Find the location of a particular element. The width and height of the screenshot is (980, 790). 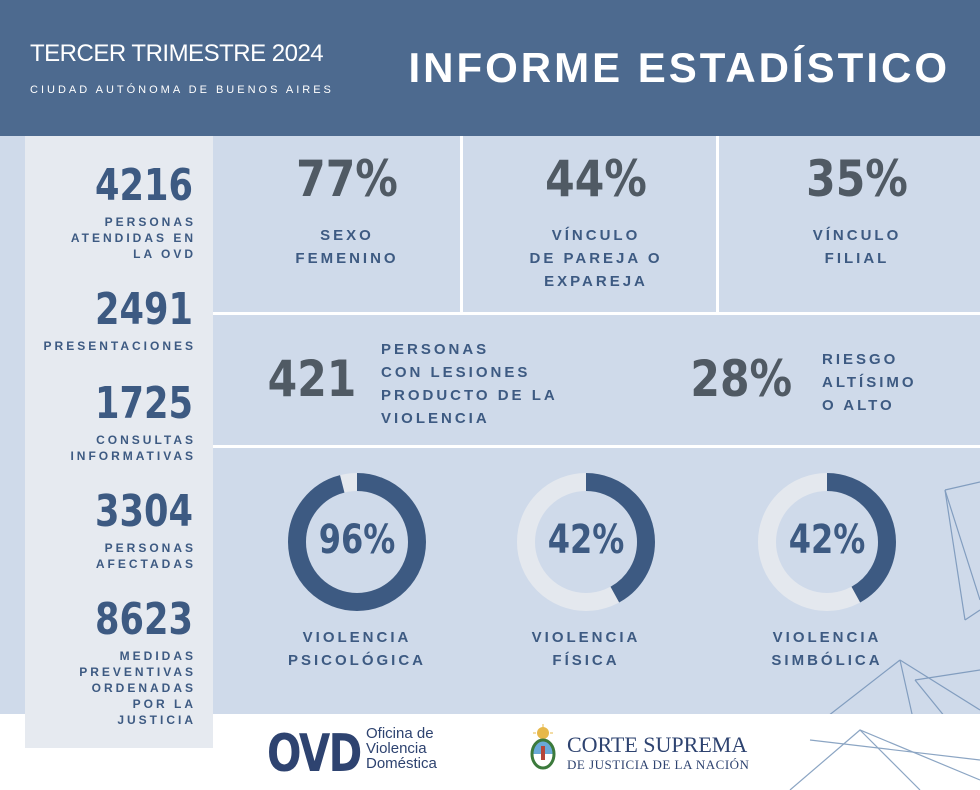

report-title: INFORME ESTADÍSTICO is located at coordinates (679, 67).